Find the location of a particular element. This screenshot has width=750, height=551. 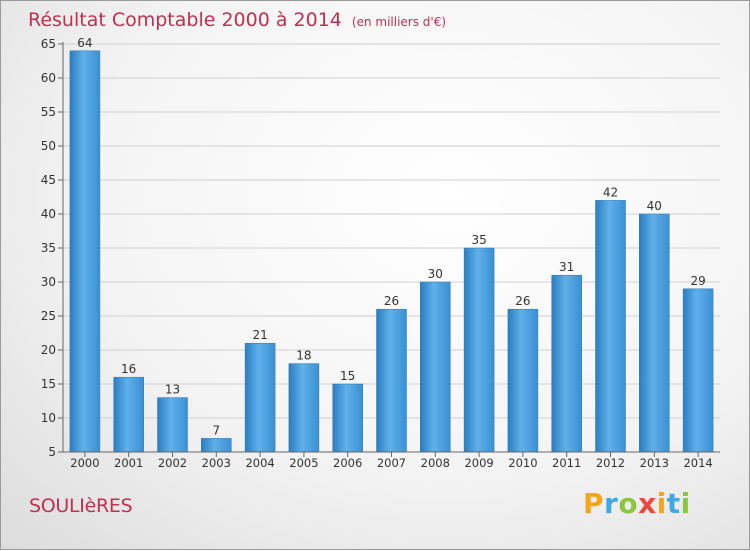

logo-letter: r is located at coordinates (611, 503).